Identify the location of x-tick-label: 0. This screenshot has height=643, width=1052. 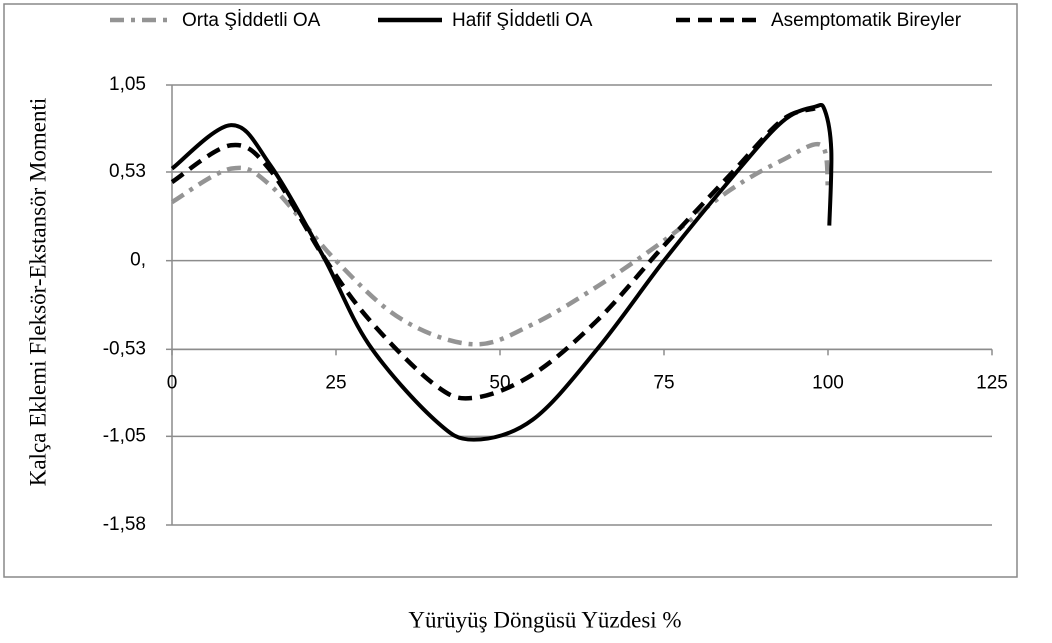
(172, 382).